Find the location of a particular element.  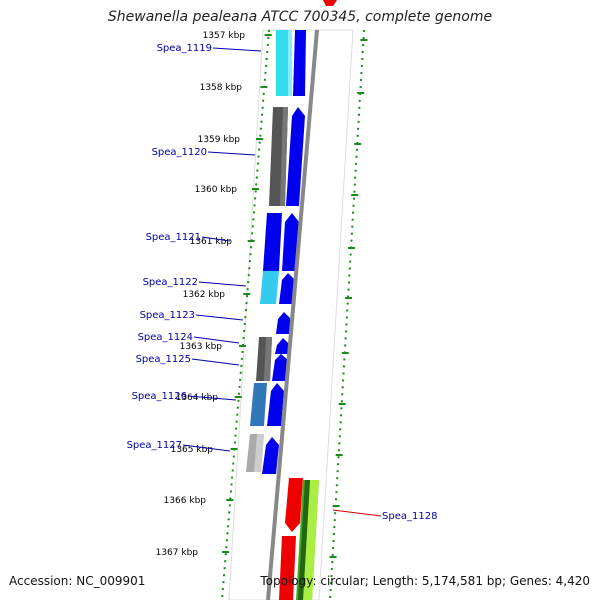

tick-label: 1359 kbp is located at coordinates (219, 140).